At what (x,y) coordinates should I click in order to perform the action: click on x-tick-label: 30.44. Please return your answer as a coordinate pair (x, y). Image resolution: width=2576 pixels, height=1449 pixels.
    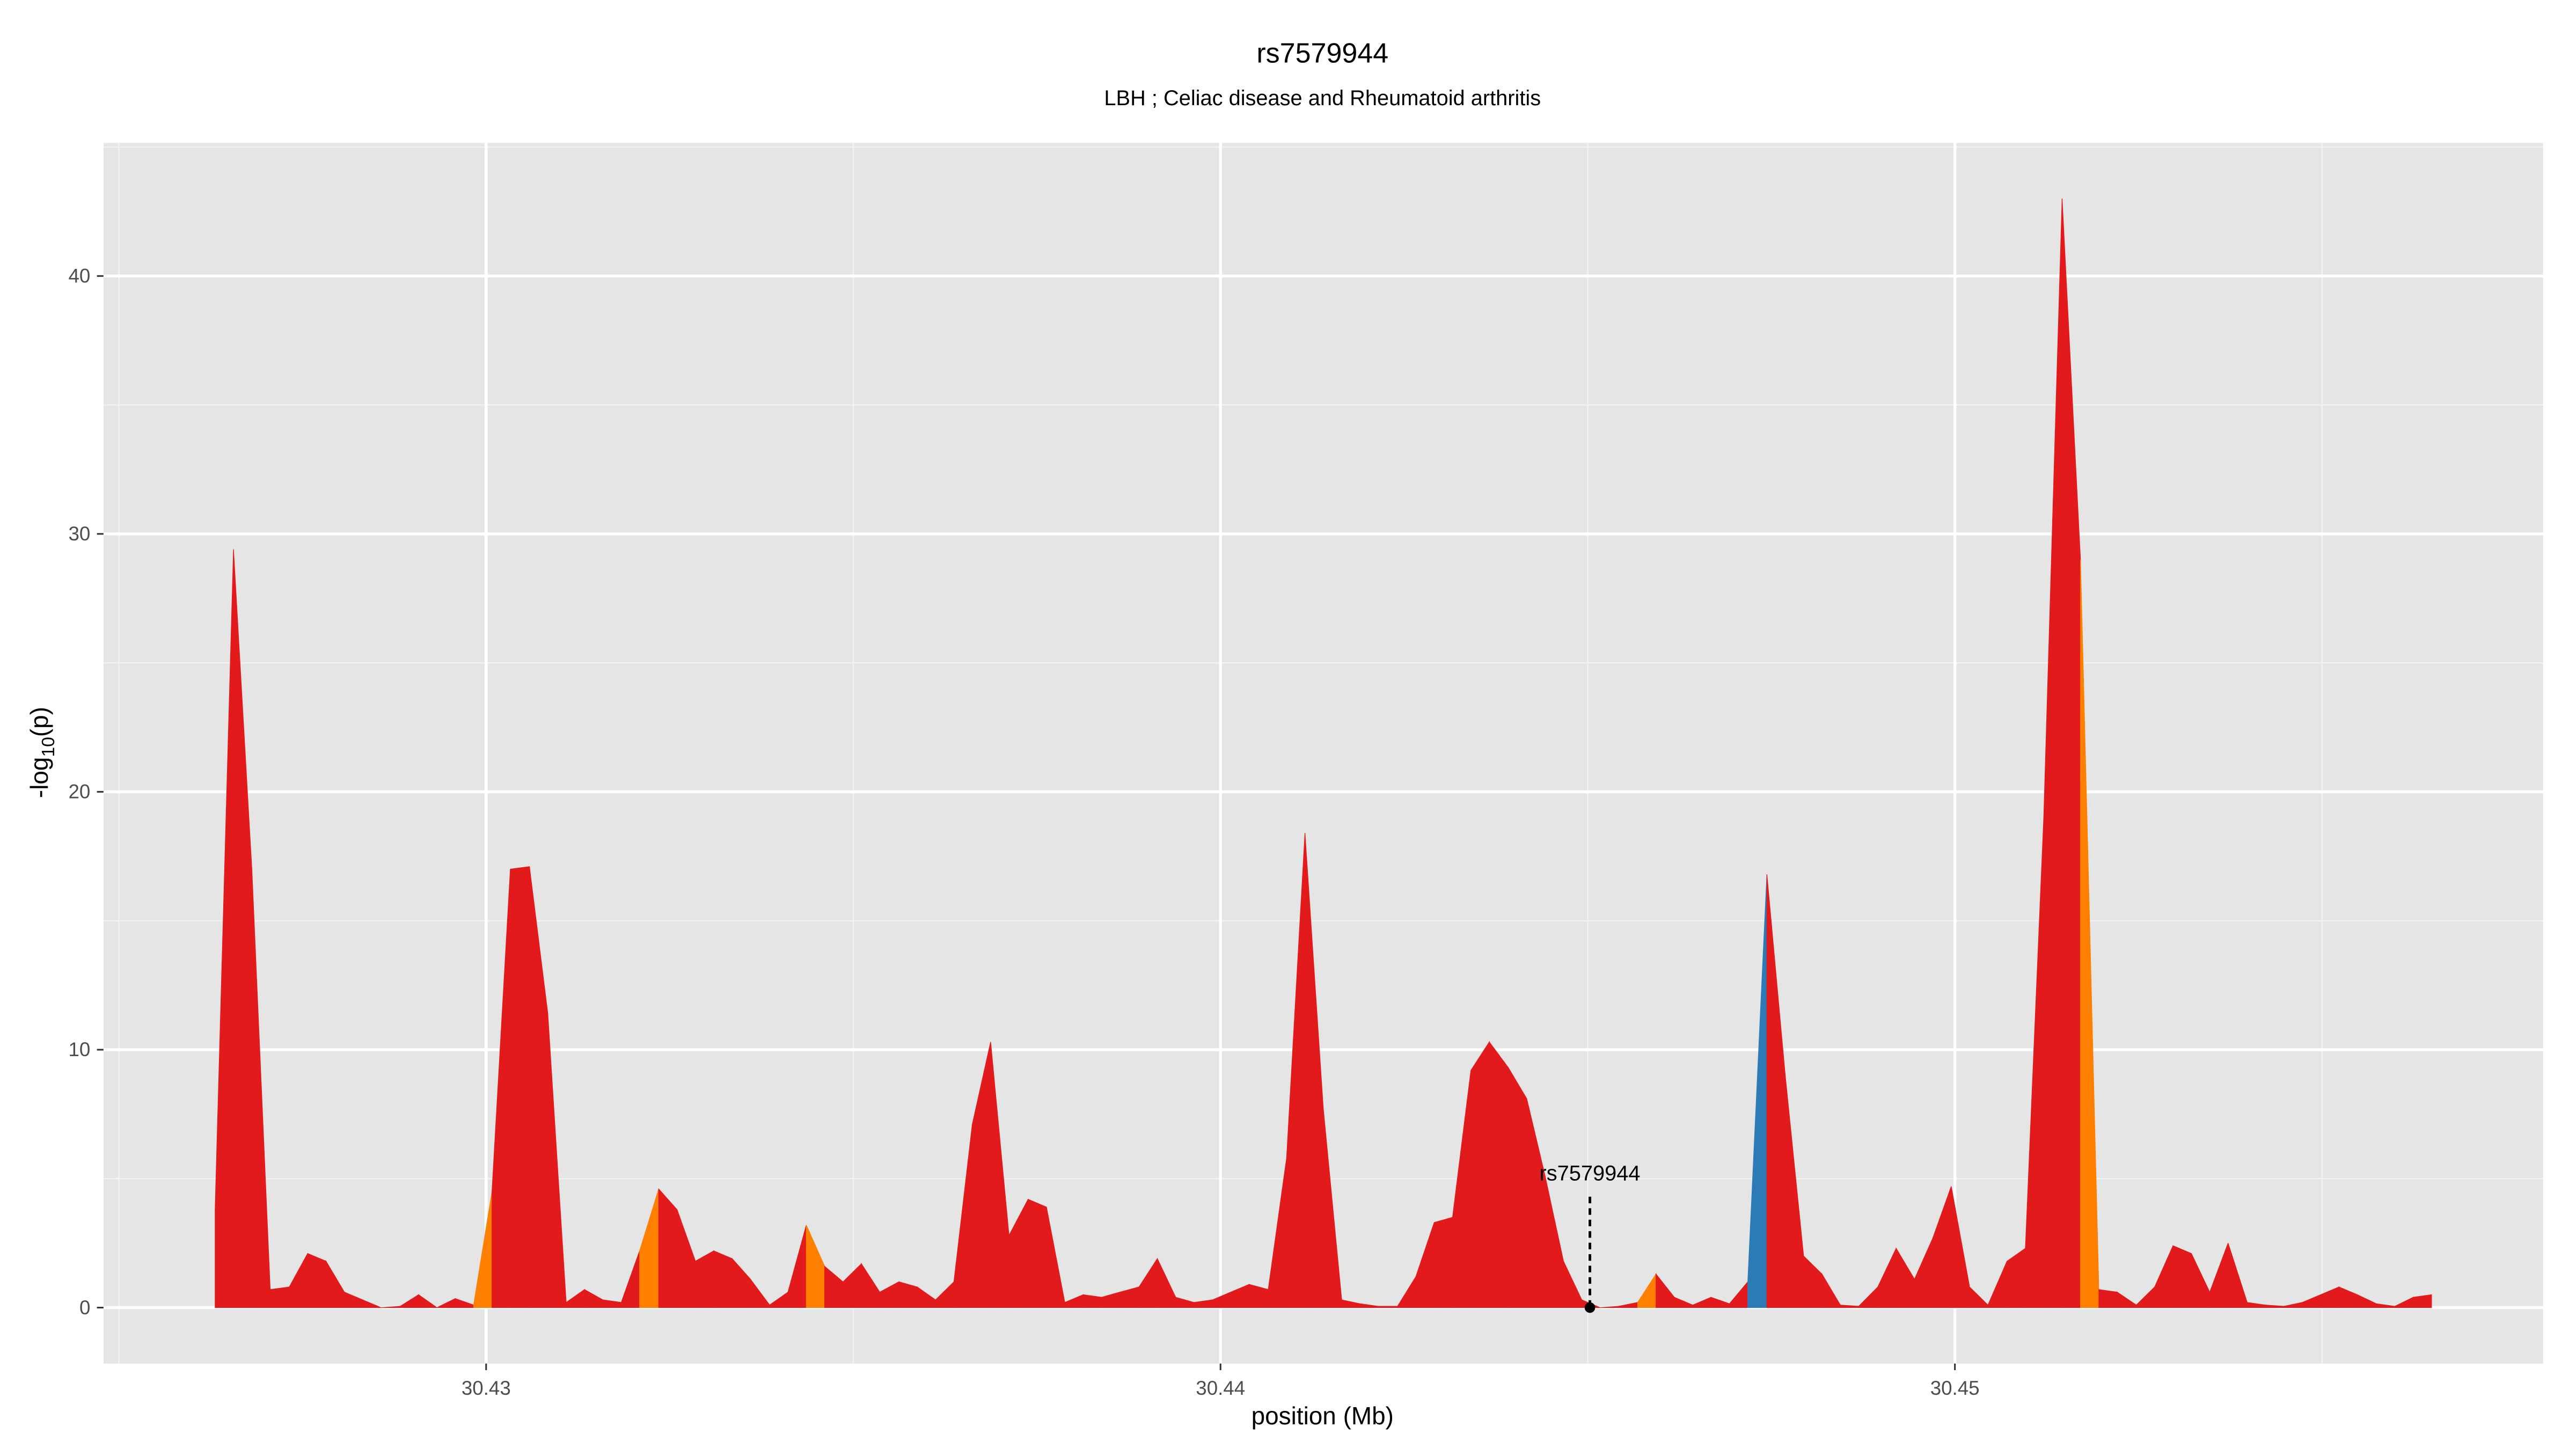
    Looking at the image, I should click on (1220, 1388).